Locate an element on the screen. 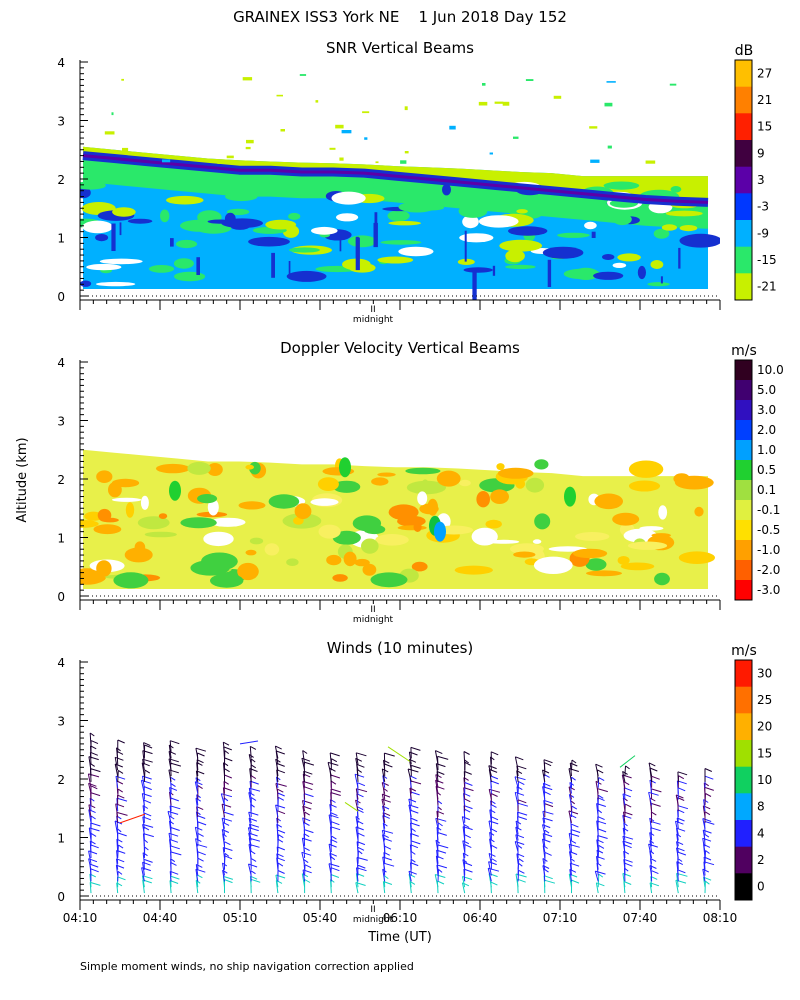 The image size is (800, 1000). y-tick-label: 4 is located at coordinates (61, 363).